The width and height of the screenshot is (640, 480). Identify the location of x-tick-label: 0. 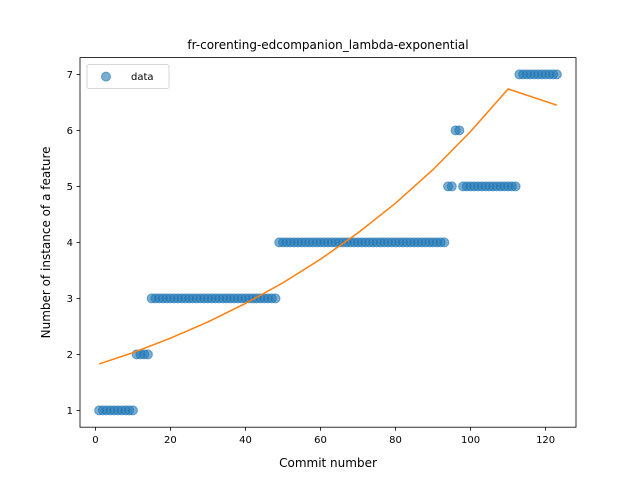
(95, 440).